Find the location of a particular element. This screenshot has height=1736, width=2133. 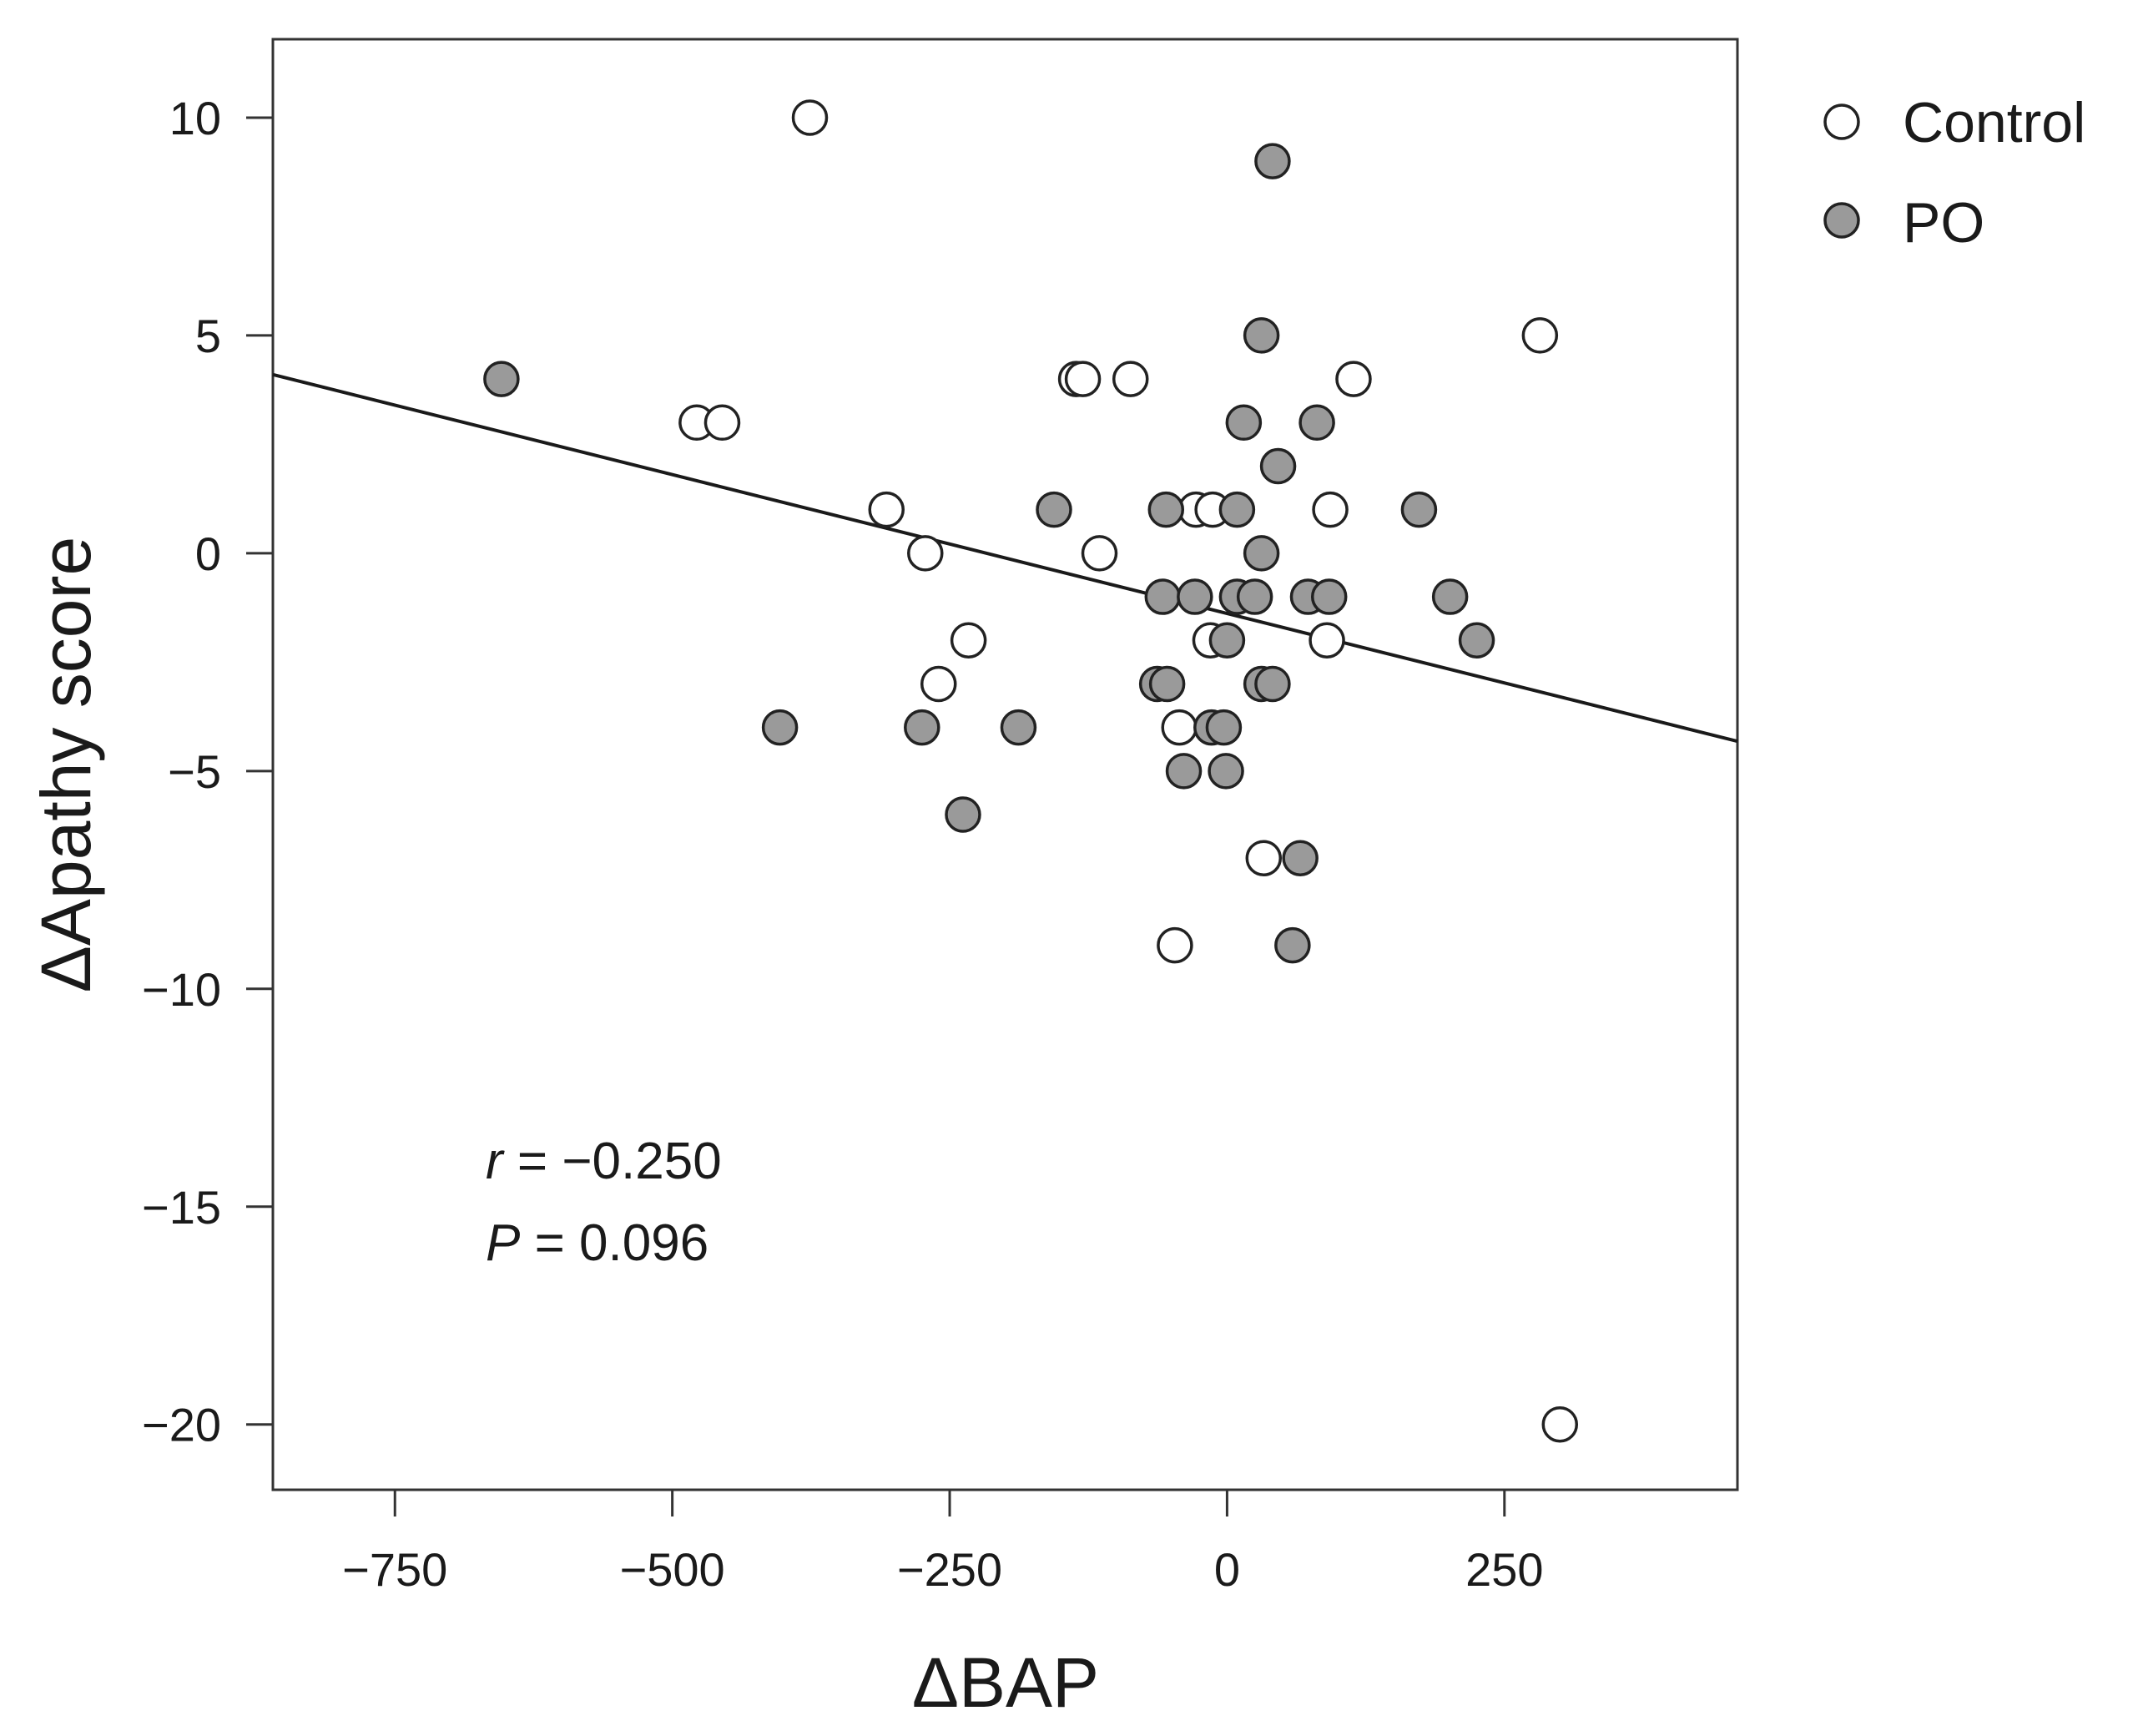

legend-label-po: PO is located at coordinates (1943, 223).